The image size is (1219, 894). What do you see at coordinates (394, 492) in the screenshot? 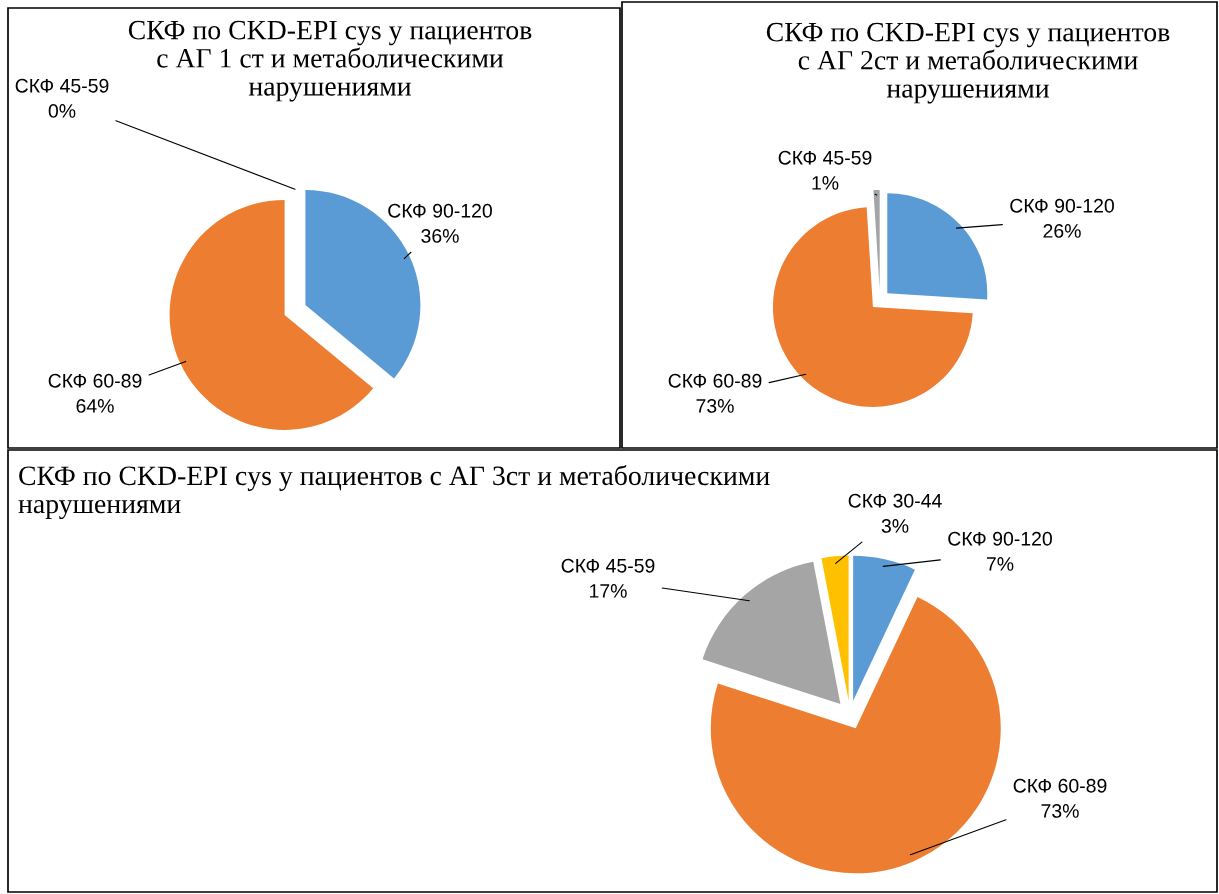
I see `chart-title: СКФ по CKD-EPI cys у пациентов с АГ 3ст и метаболическими нарушениями` at bounding box center [394, 492].